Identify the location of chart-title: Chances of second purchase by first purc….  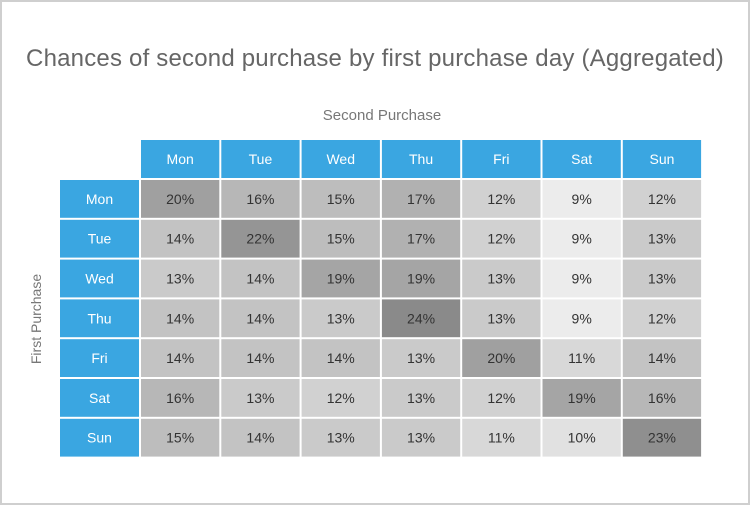
(375, 58).